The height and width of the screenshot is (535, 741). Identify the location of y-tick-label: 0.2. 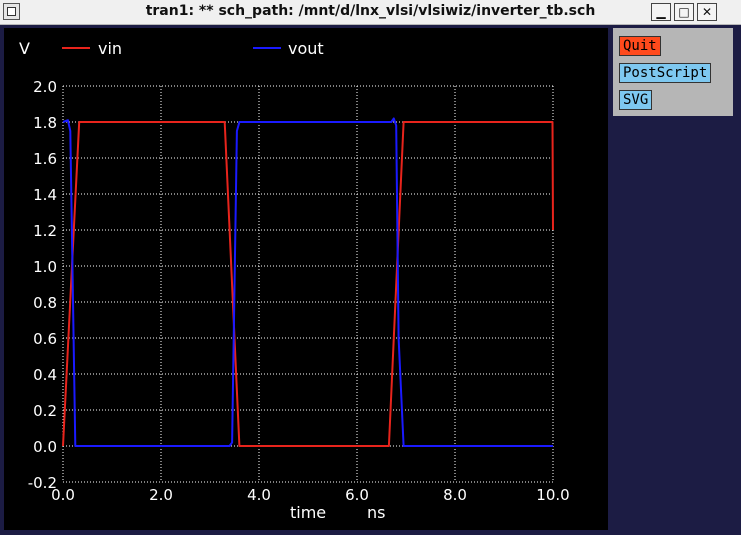
(45, 411).